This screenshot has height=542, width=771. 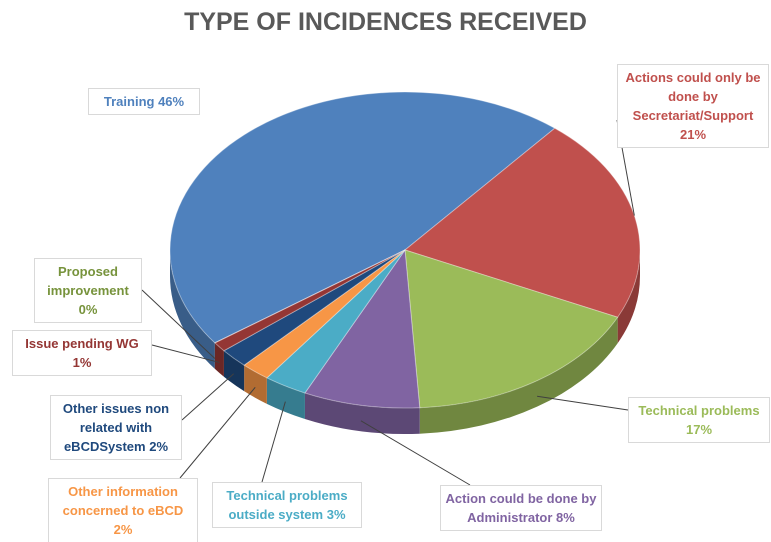 What do you see at coordinates (565, 517) in the screenshot?
I see `value-label: 8%` at bounding box center [565, 517].